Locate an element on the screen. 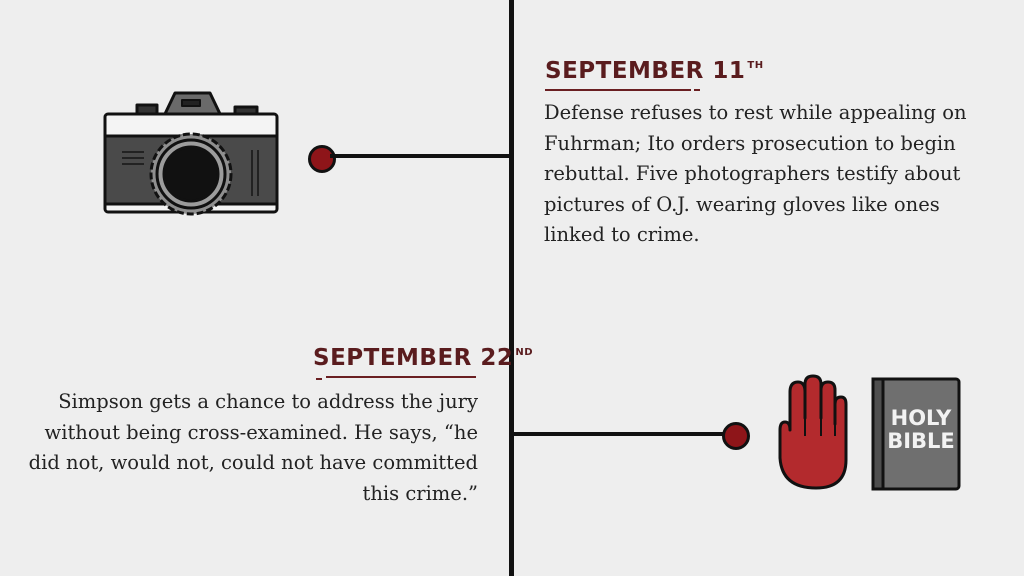 This screenshot has height=576, width=1024. timeline-node-sep11 is located at coordinates (322, 159).